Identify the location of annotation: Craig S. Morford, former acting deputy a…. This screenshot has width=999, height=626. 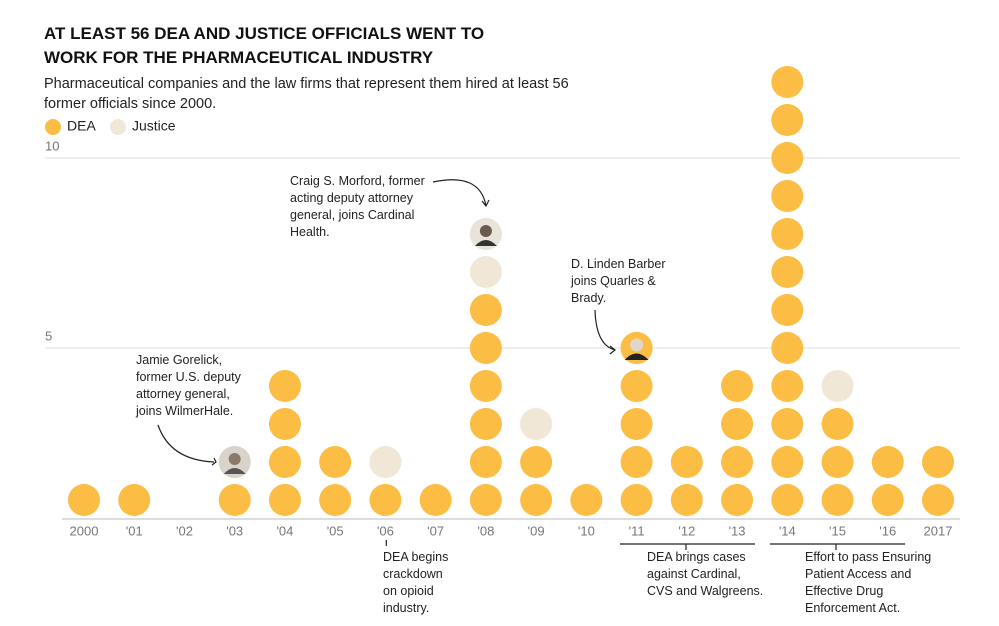
(357, 206).